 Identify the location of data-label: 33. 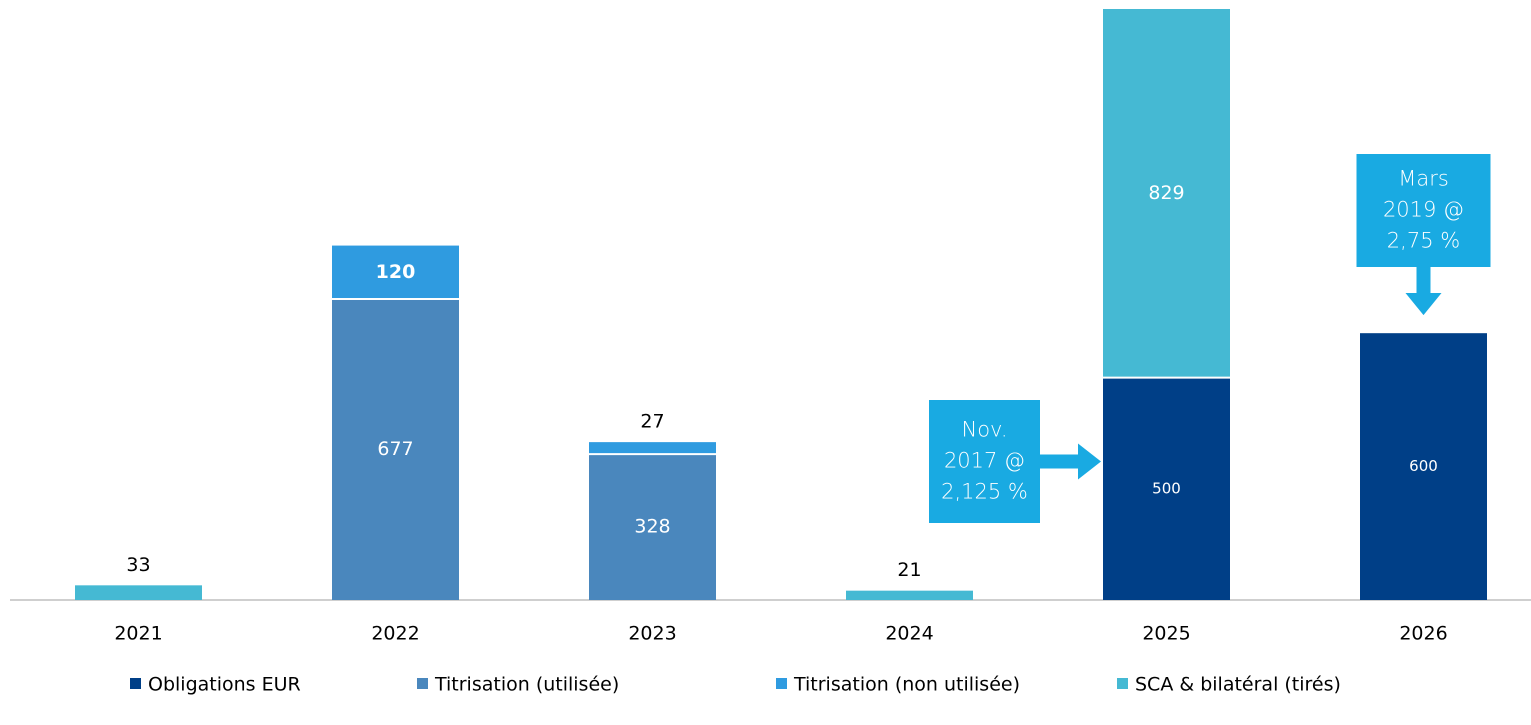
(138, 565).